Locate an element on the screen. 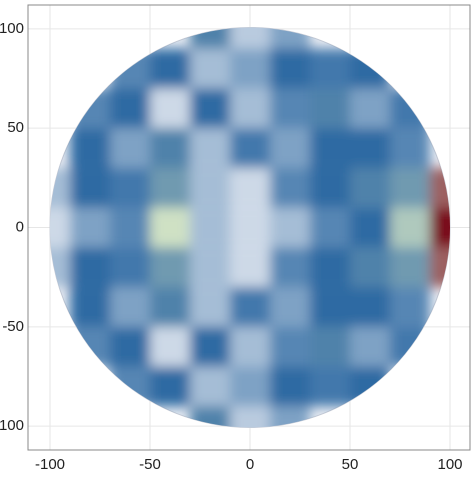  x-tick-label: 50 is located at coordinates (350, 464).